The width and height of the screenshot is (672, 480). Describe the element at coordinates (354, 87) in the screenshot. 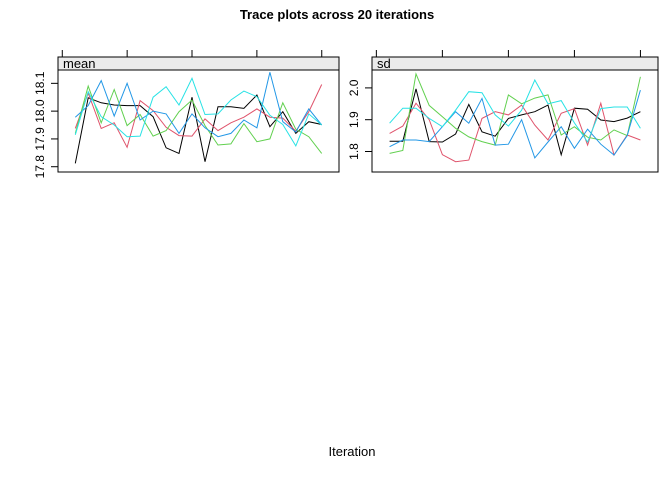

I see `y-tick-label-2.0: 2.0` at that location.